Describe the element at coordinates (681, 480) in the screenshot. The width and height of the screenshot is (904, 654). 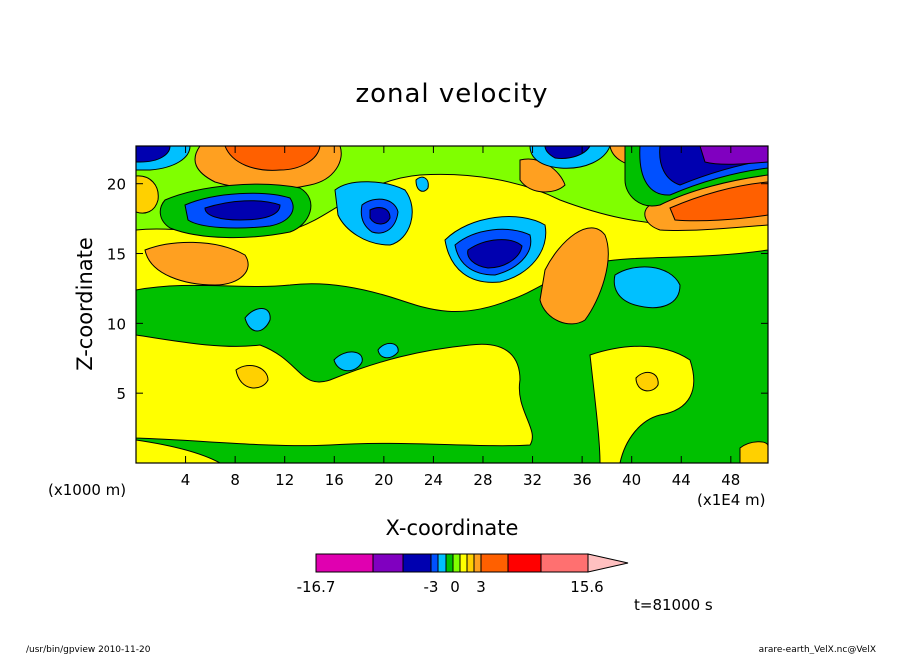
I see `x-tick-label: 44` at that location.